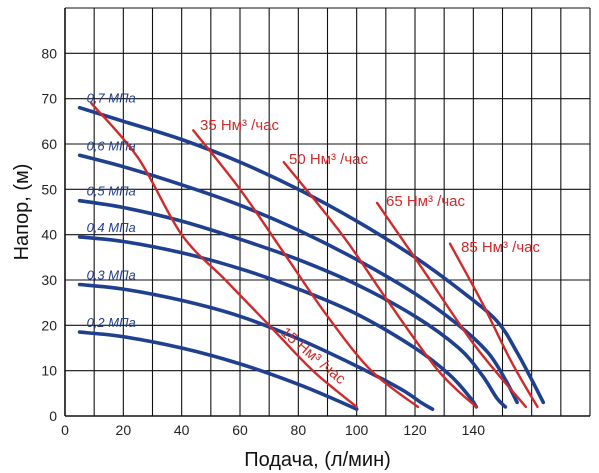  I want to click on pressure-curve-label: 0,7 МПа, so click(111, 98).